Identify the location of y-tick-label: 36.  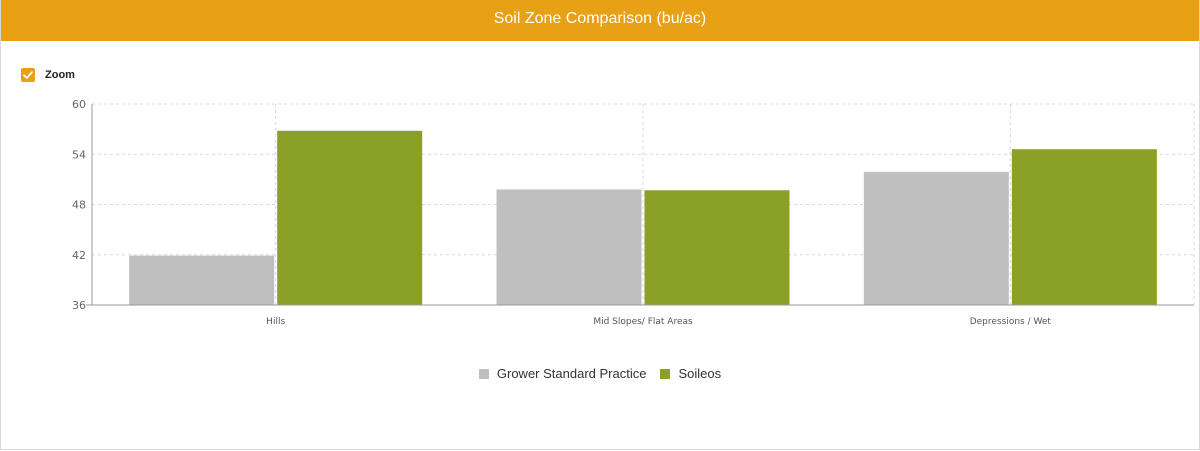
(79, 305).